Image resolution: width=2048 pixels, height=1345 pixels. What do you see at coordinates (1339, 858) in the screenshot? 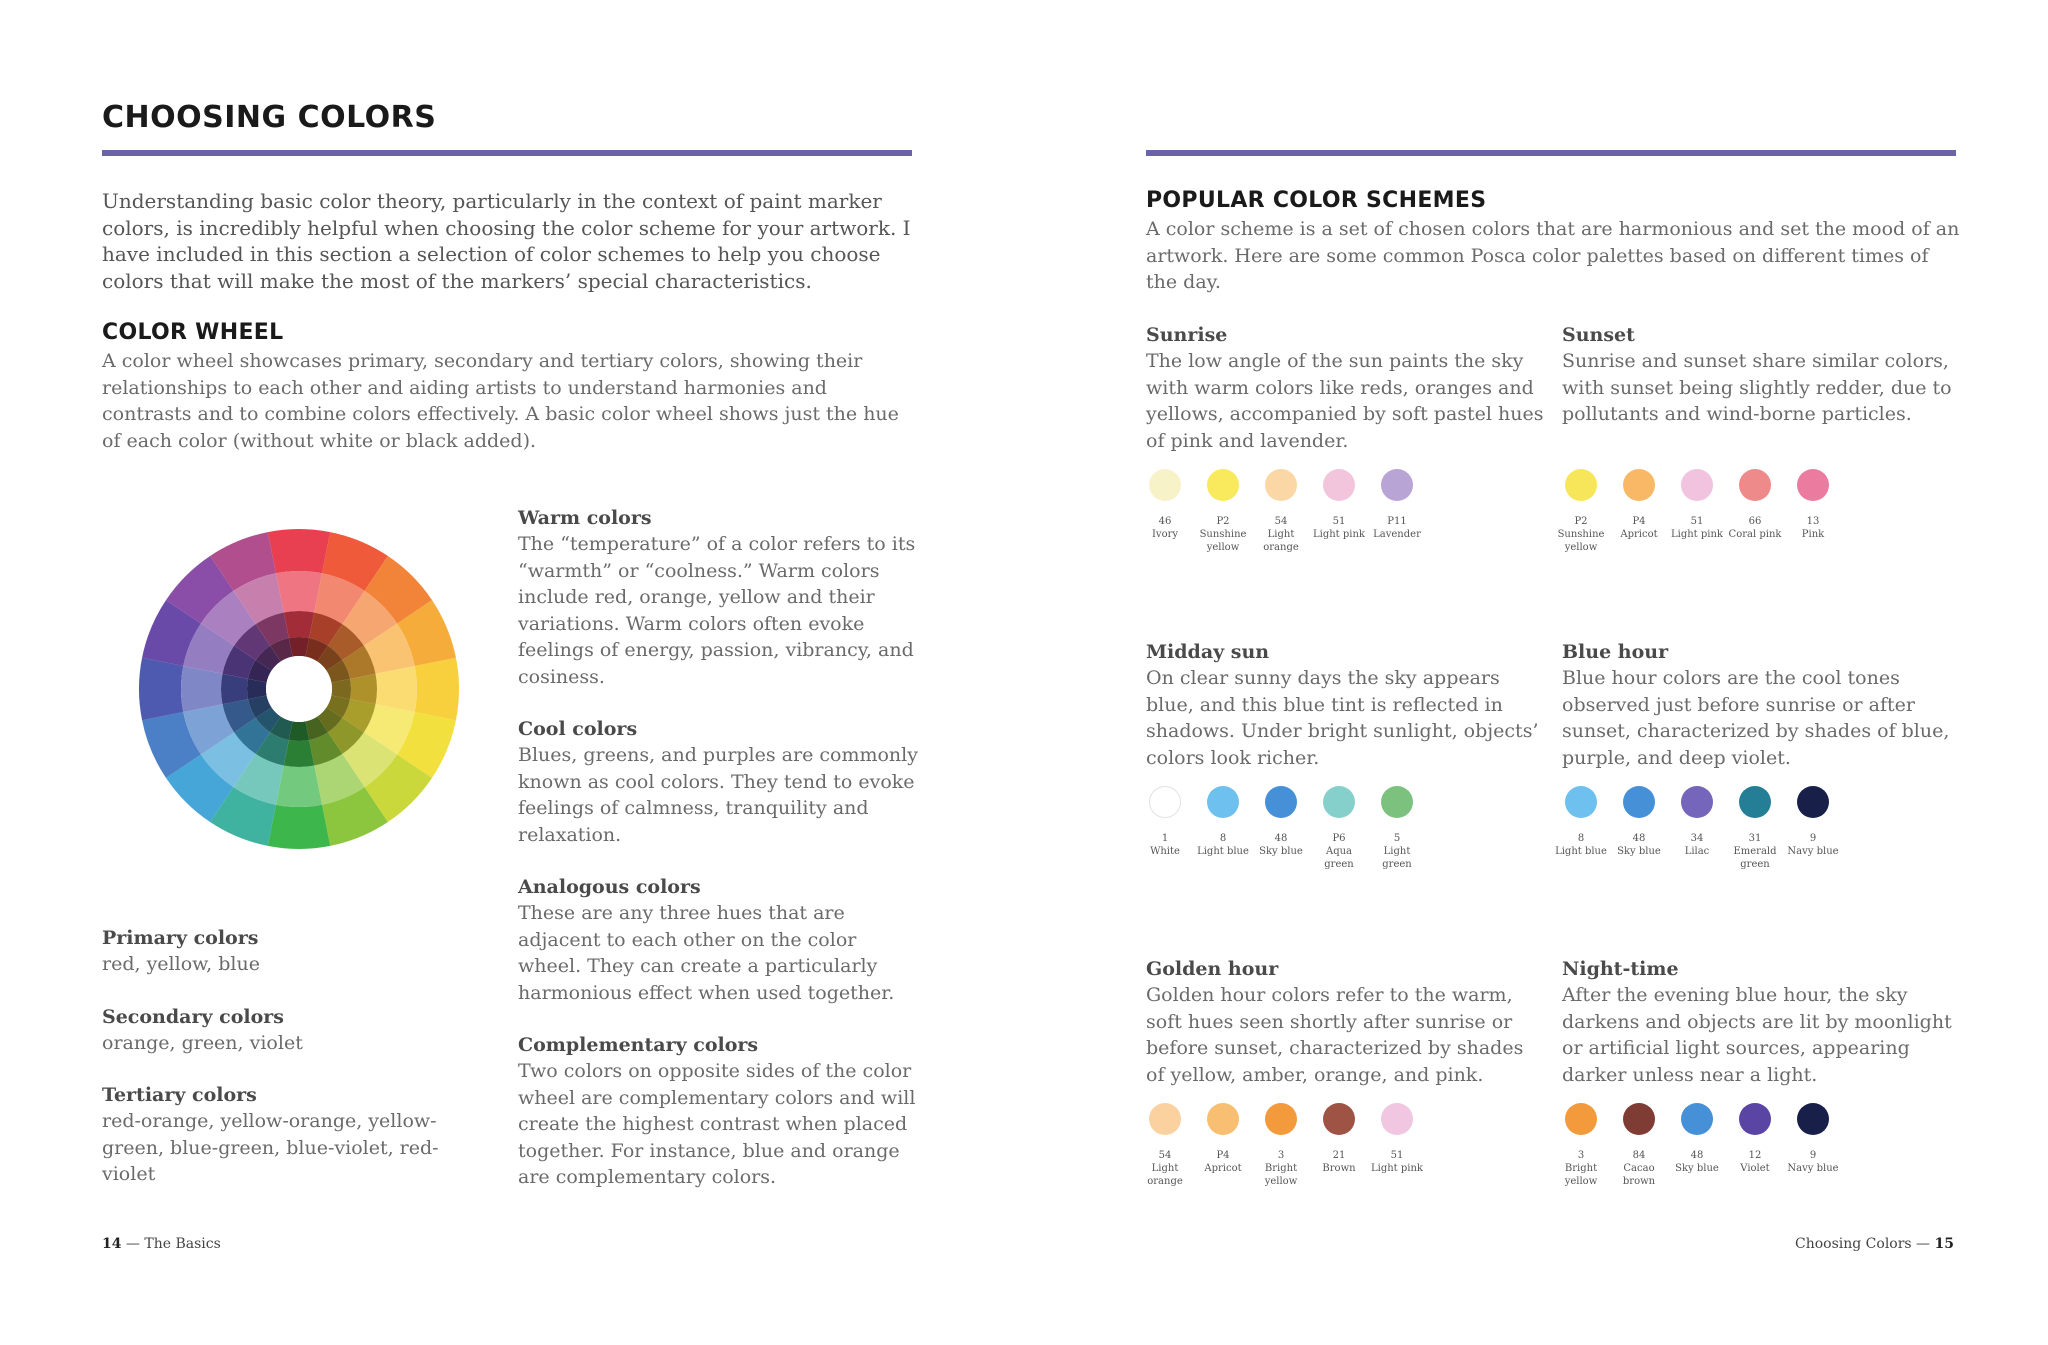
I see `swatch-name: Aqua green` at bounding box center [1339, 858].